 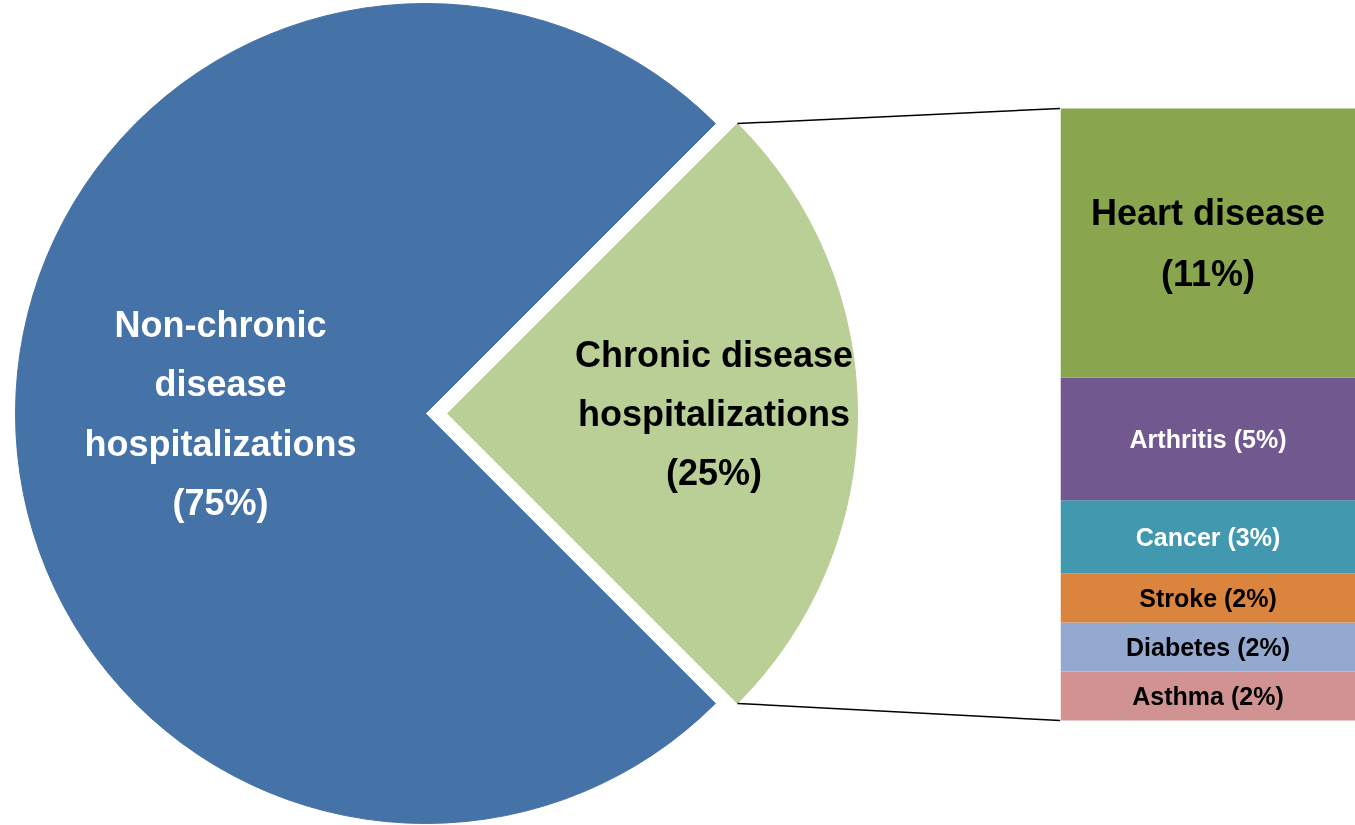 What do you see at coordinates (220, 383) in the screenshot?
I see `slice-label: Non-chronic disease hospitalizations` at bounding box center [220, 383].